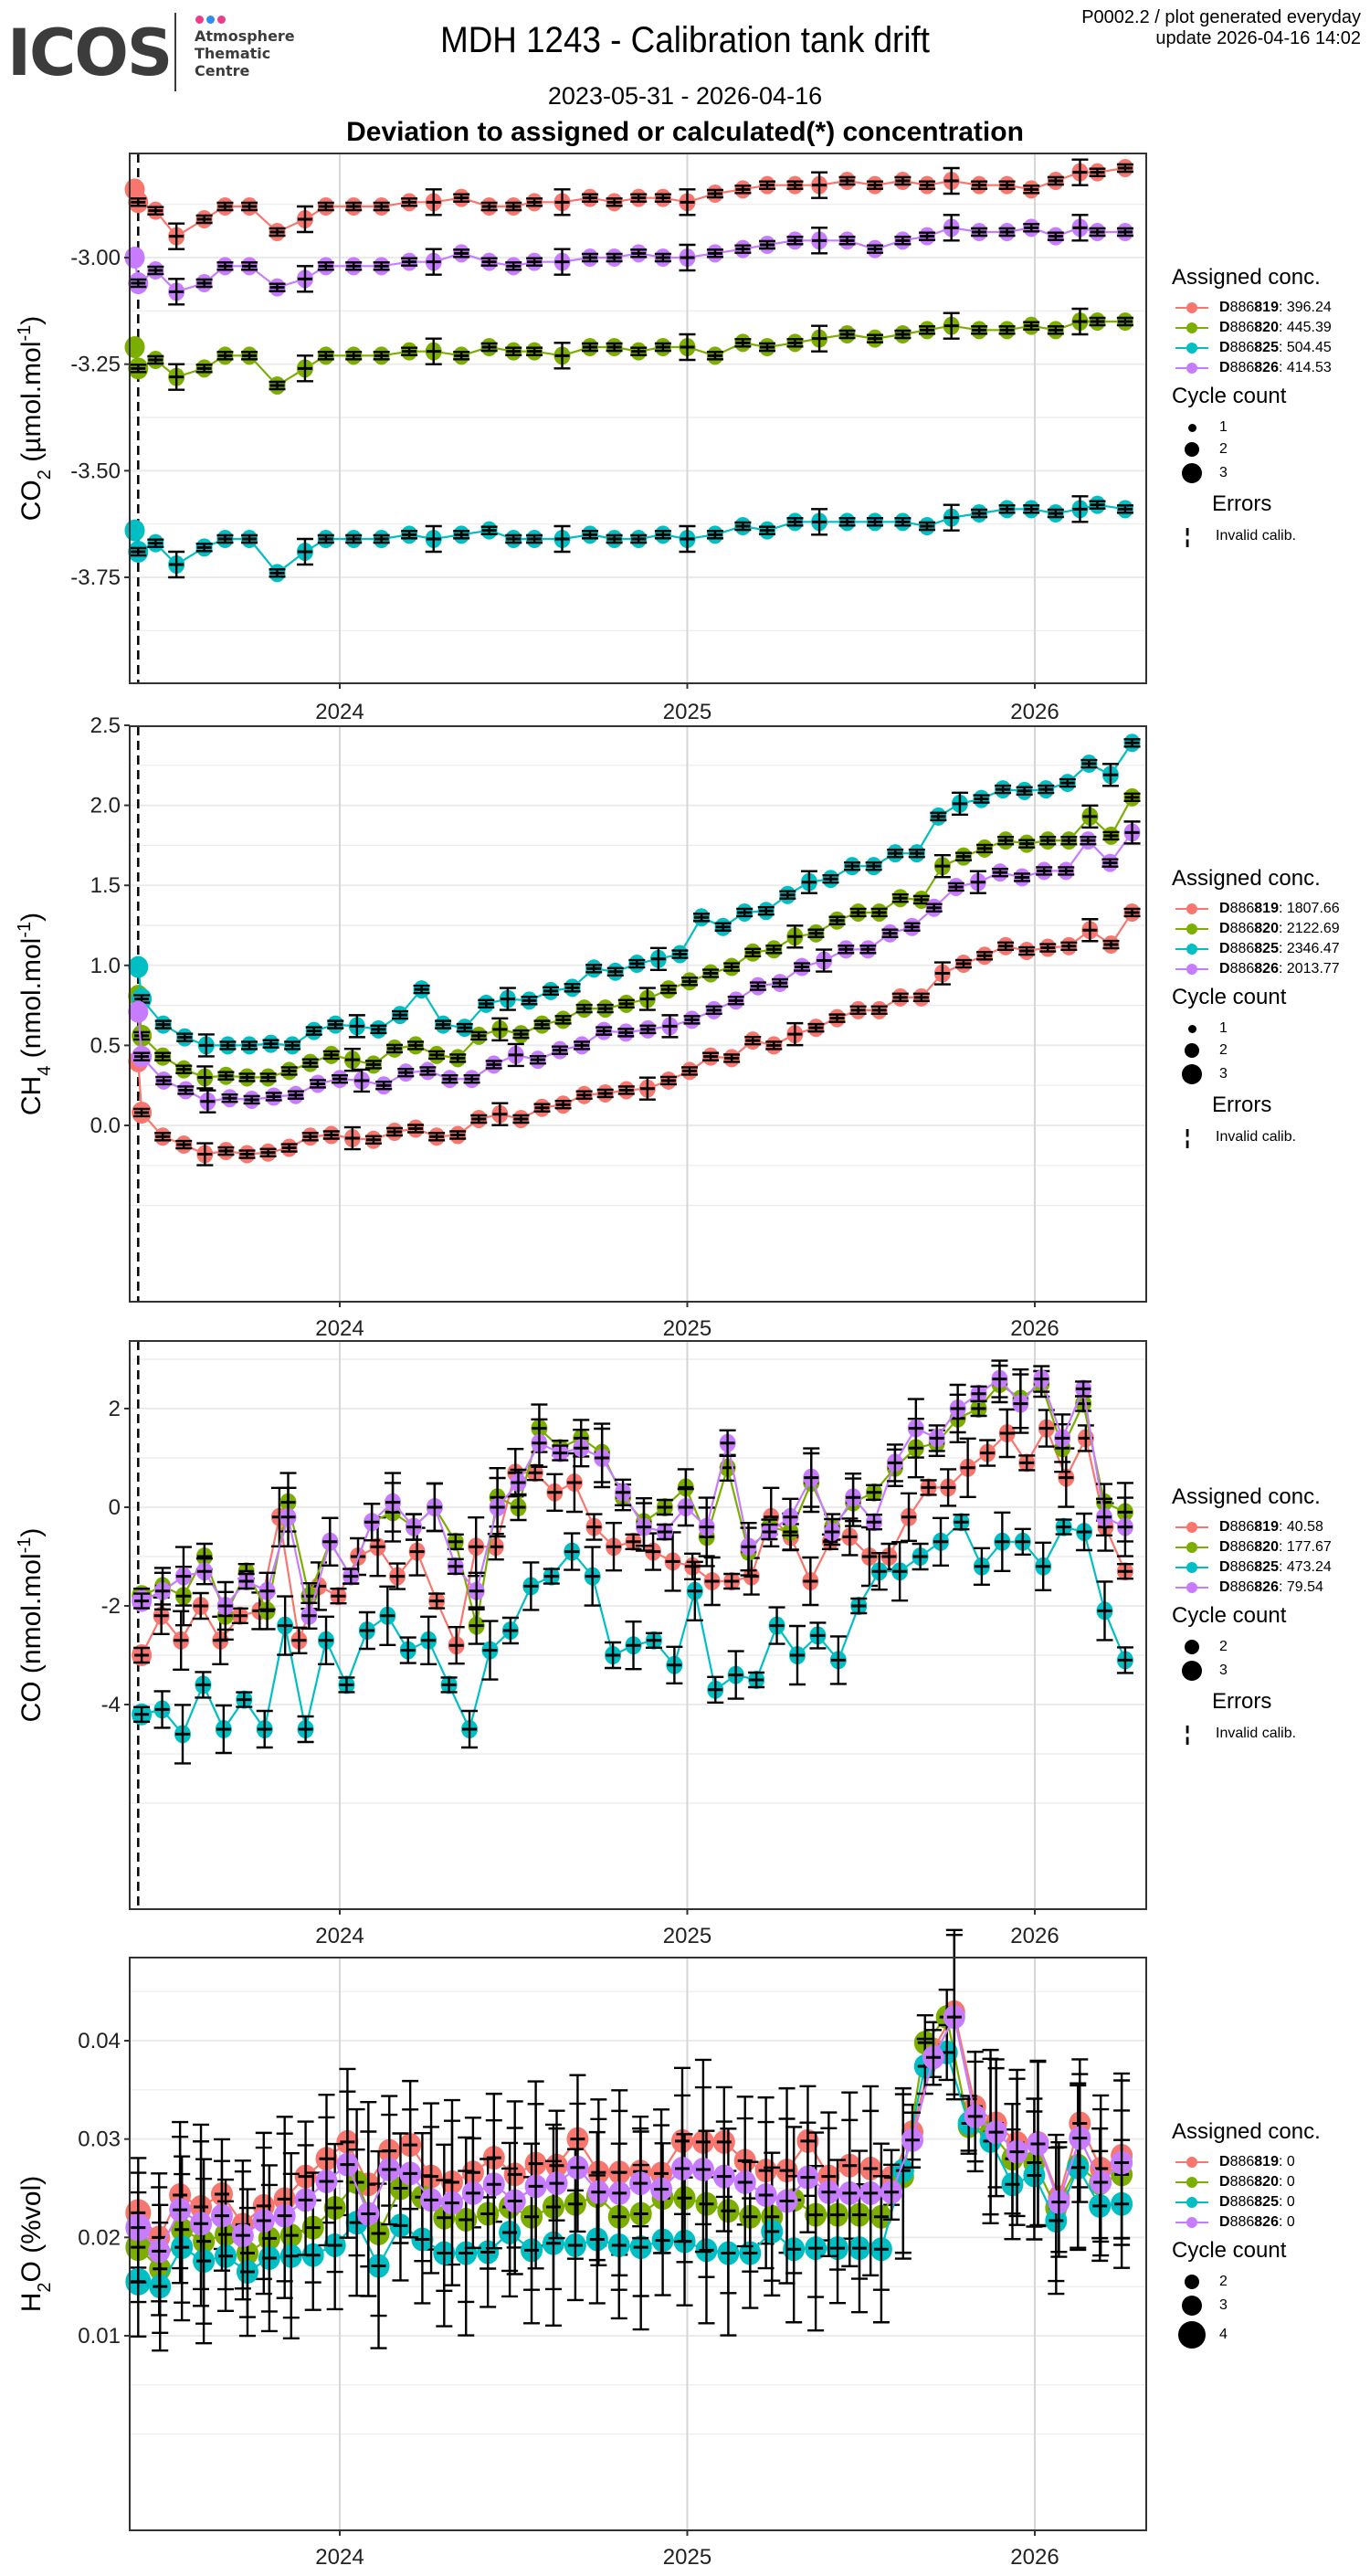 The width and height of the screenshot is (1370, 2576). I want to click on y-axis-title: CO (nmol.mol-1), so click(31, 1625).